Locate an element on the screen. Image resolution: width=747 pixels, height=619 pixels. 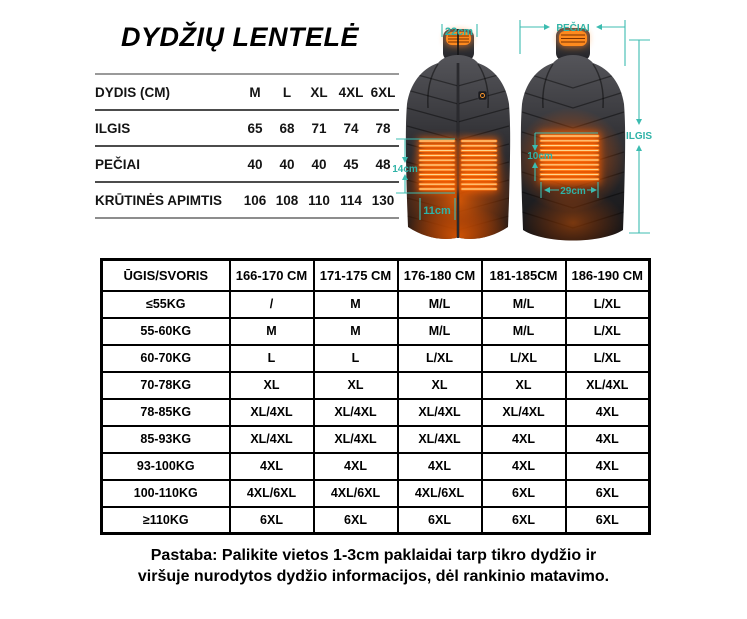
vest-diagram: 22cm 14cm 11cm is located at coordinates (522, 130).